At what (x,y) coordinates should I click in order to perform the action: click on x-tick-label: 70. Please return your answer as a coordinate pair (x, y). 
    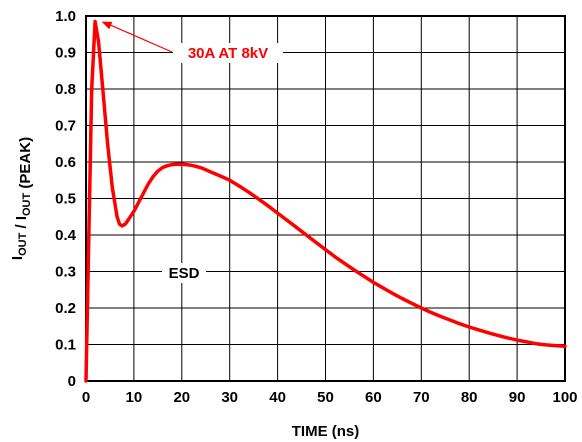
    Looking at the image, I should click on (421, 397).